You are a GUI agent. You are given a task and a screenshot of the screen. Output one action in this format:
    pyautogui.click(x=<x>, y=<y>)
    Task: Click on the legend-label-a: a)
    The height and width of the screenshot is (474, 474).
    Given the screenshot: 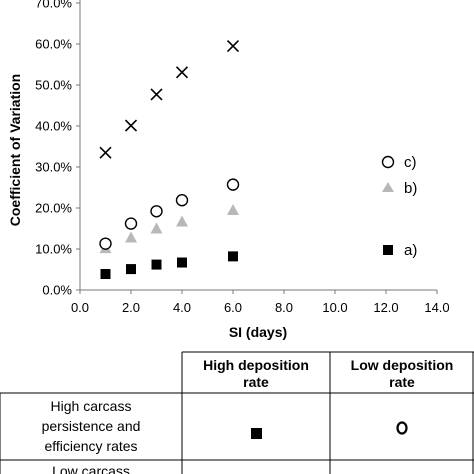 What is the action you would take?
    pyautogui.click(x=410, y=250)
    